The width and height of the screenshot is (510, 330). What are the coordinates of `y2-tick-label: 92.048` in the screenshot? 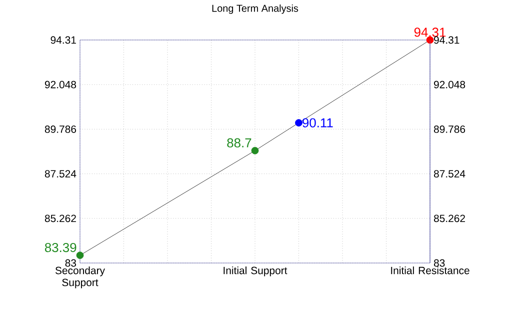 It's located at (450, 84).